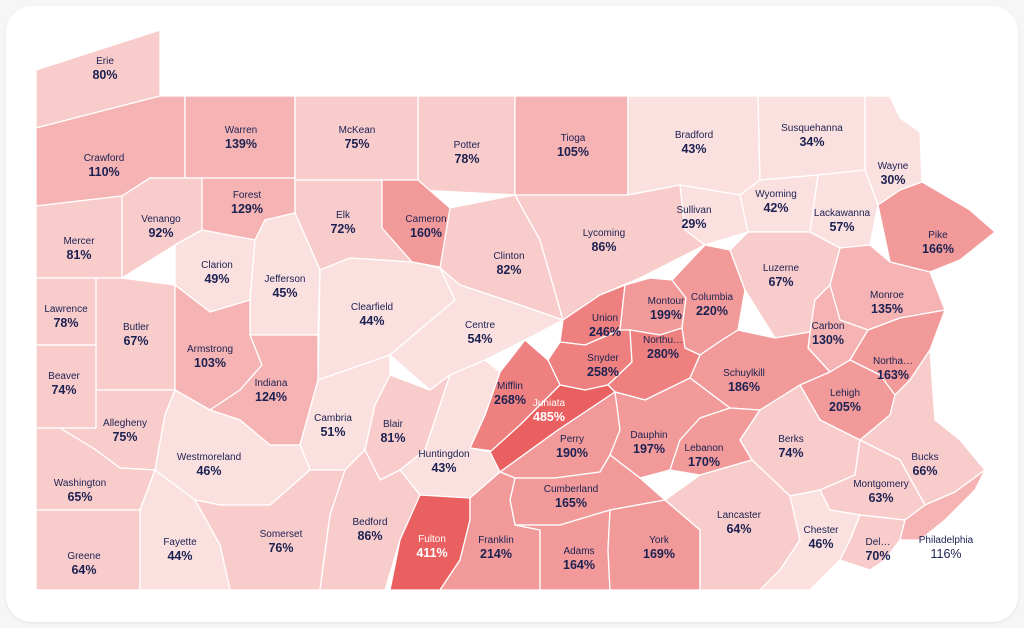 This screenshot has height=628, width=1024. Describe the element at coordinates (578, 551) in the screenshot. I see `county-name-adams: Adams` at that location.